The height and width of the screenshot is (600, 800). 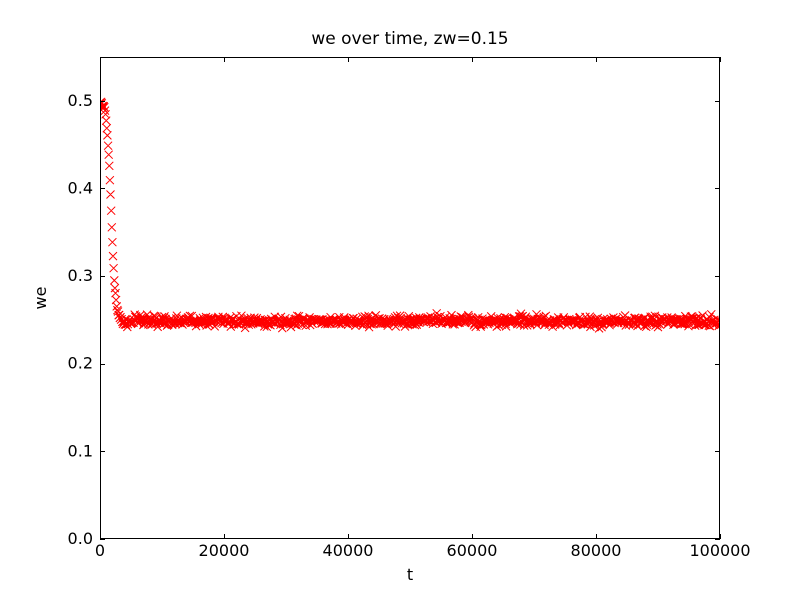 I want to click on y-tick-label: 0.0, so click(x=80, y=538).